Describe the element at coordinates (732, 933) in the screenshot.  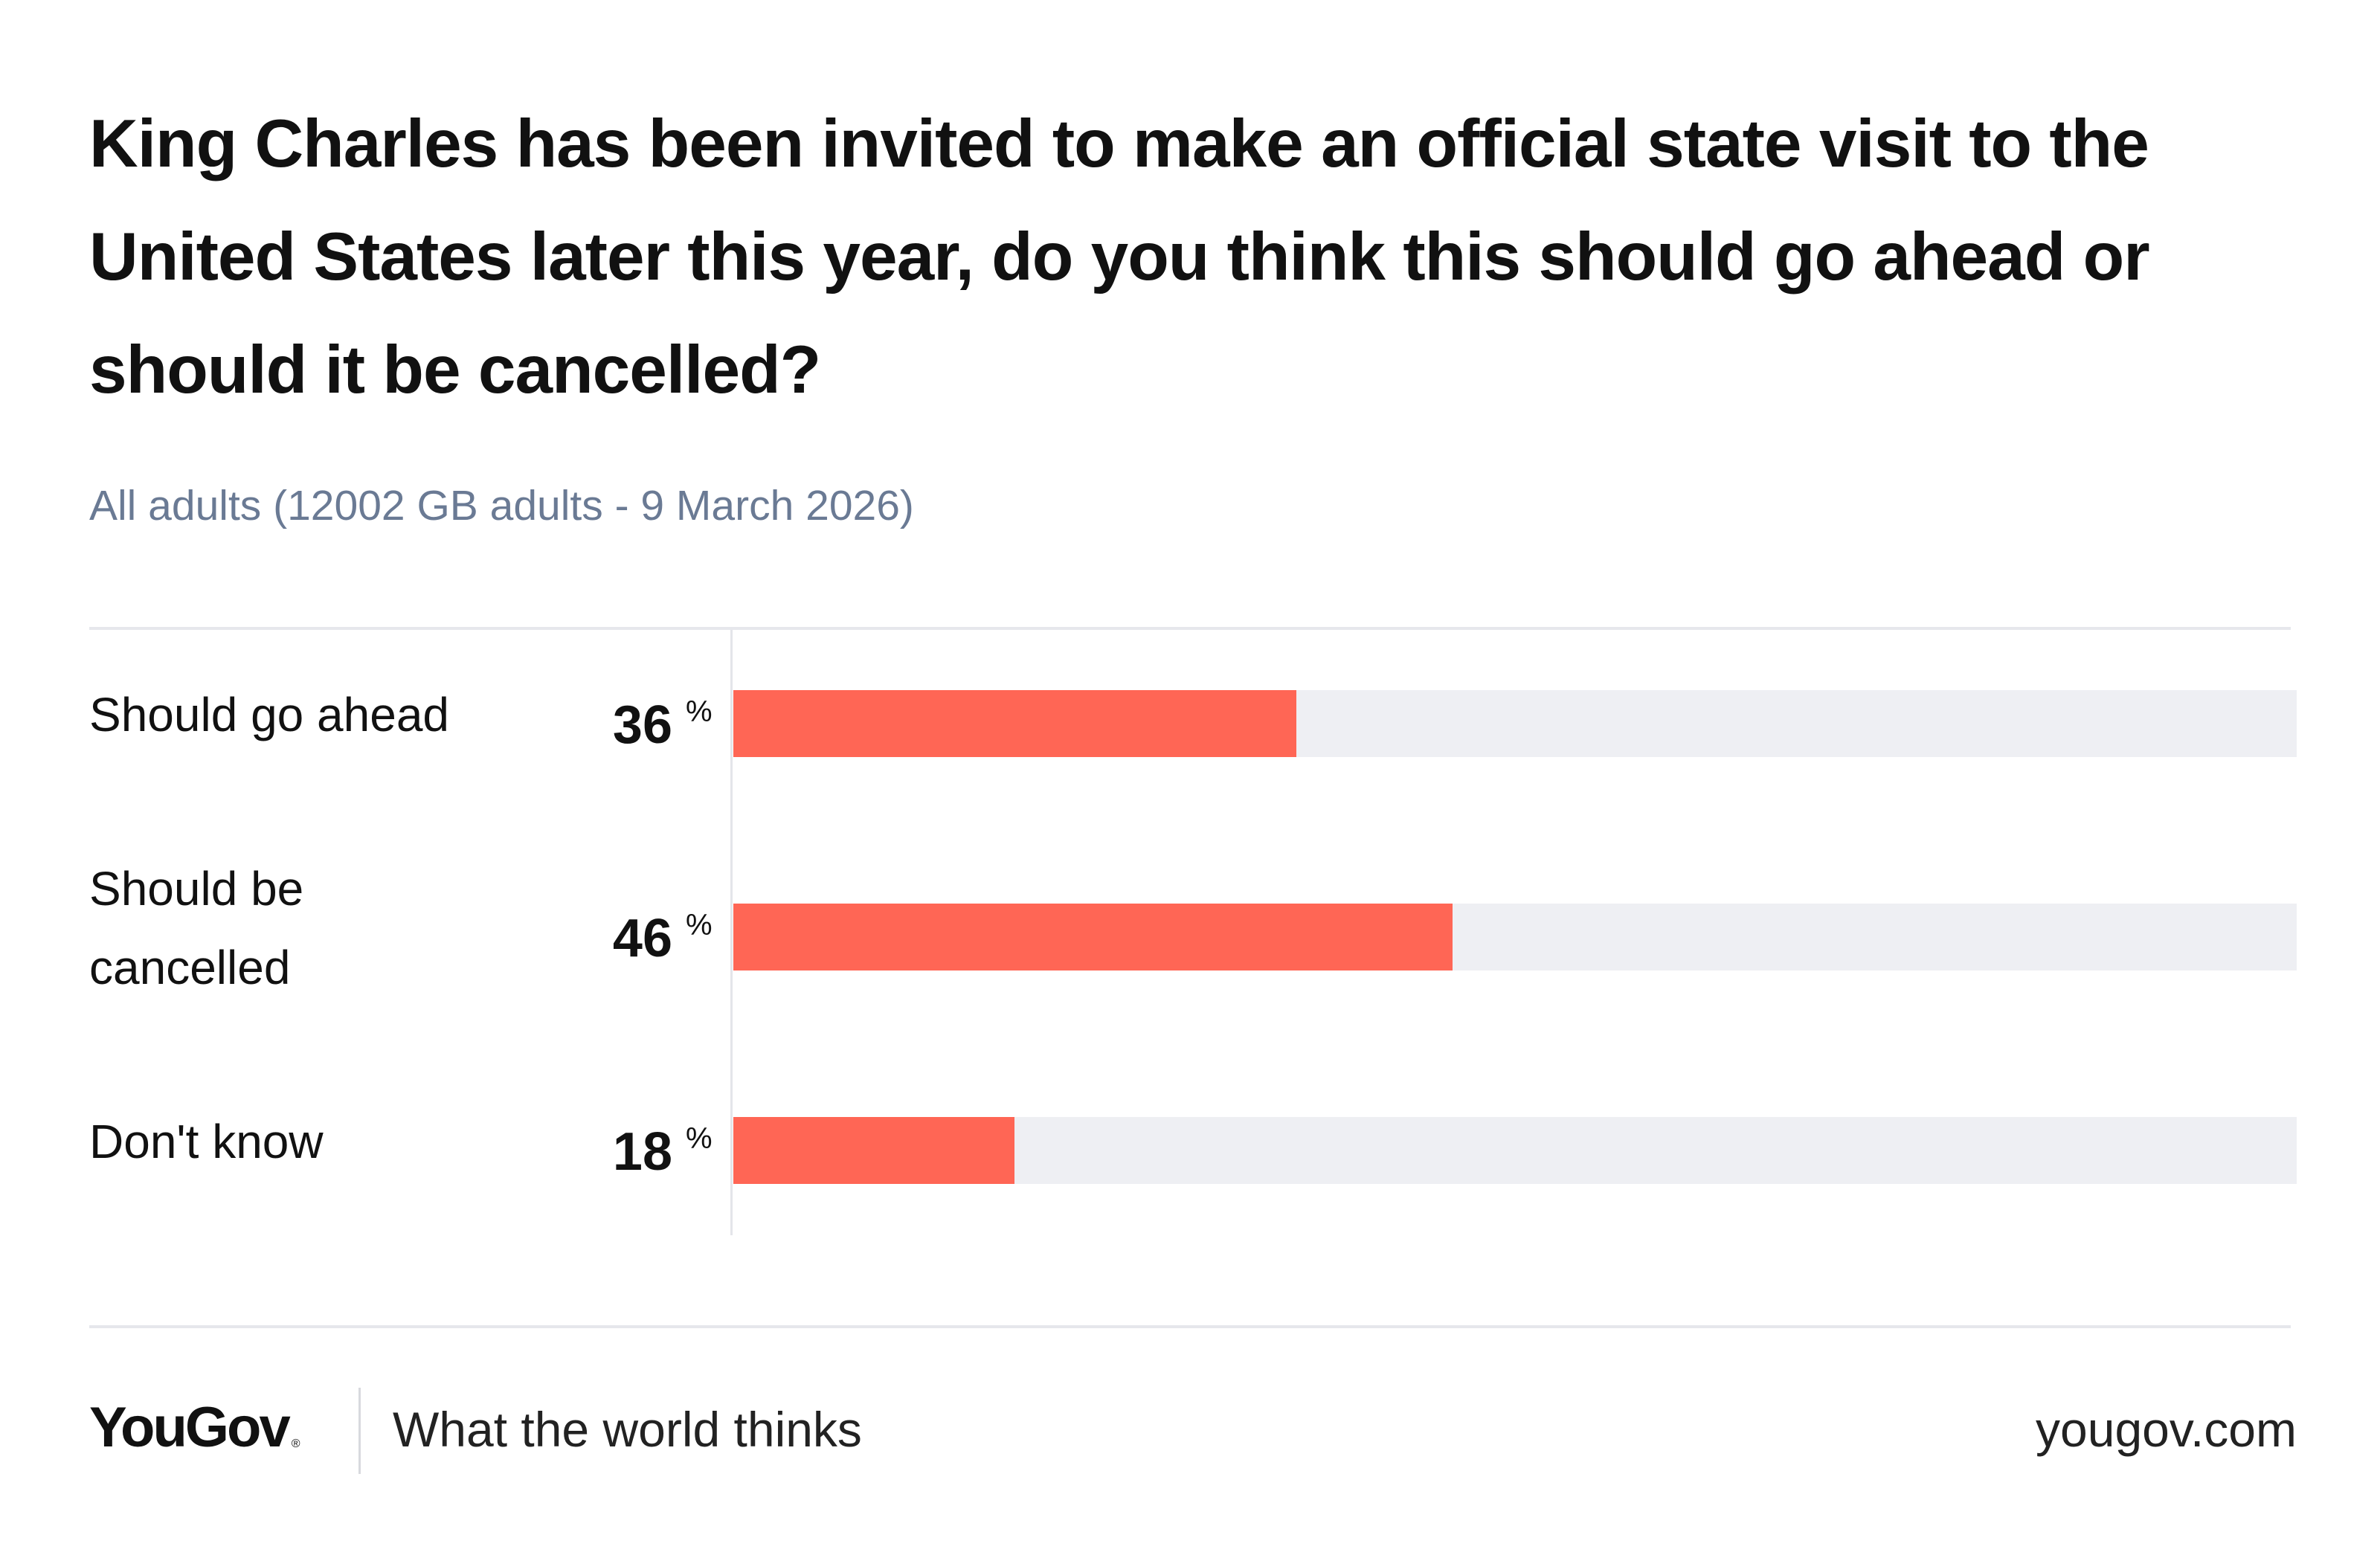
I see `bar-axis-line` at that location.